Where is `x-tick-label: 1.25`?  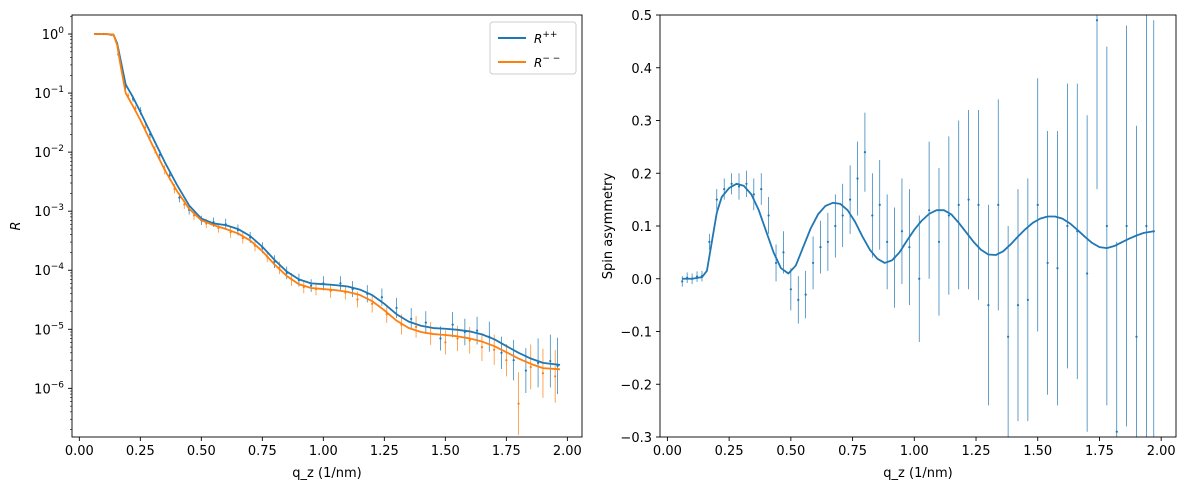 x-tick-label: 1.25 is located at coordinates (976, 451).